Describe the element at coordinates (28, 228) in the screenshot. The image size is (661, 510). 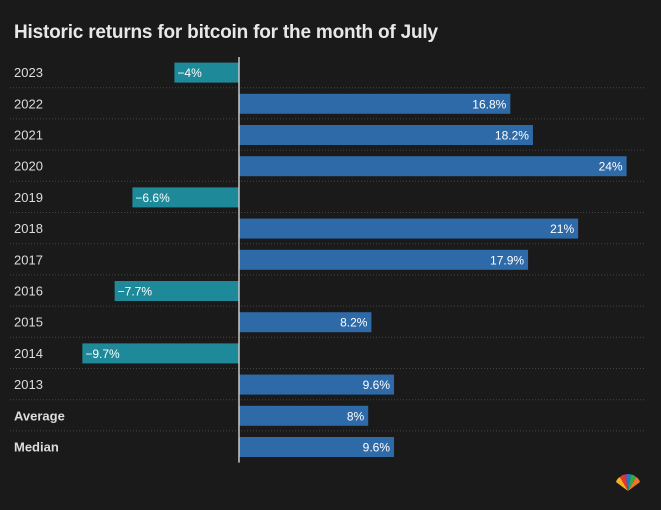
I see `category-label: 2018` at that location.